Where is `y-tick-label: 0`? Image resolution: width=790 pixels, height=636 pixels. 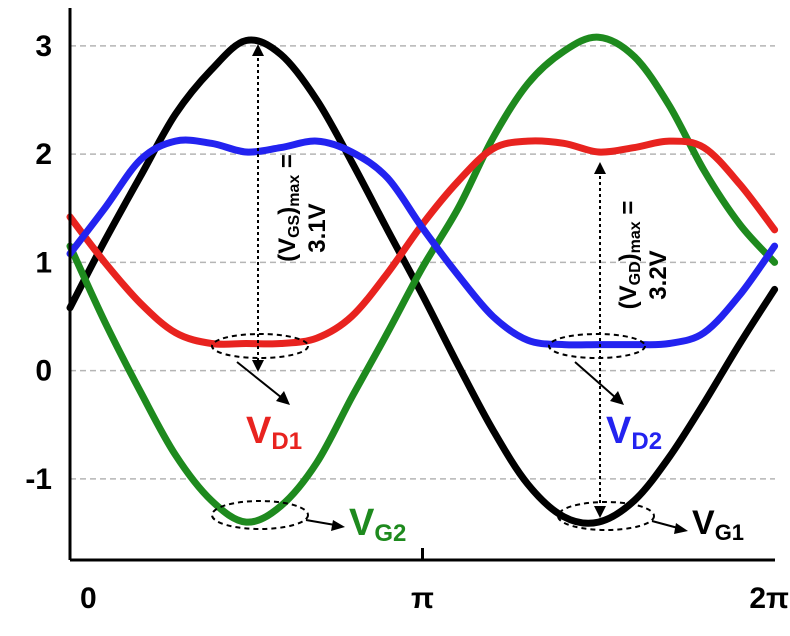
y-tick-label: 0 is located at coordinates (43, 371).